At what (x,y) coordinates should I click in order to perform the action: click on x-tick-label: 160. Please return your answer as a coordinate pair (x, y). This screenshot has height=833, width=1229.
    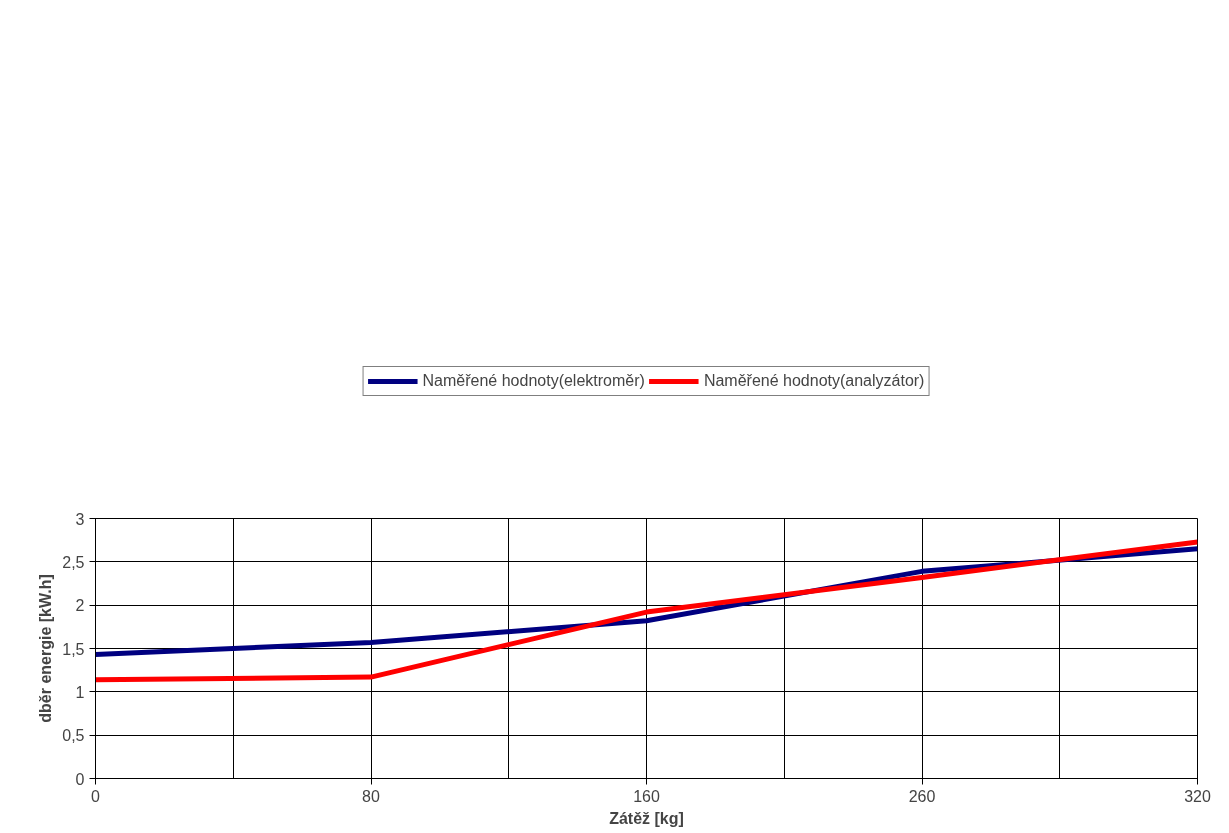
    Looking at the image, I should click on (646, 796).